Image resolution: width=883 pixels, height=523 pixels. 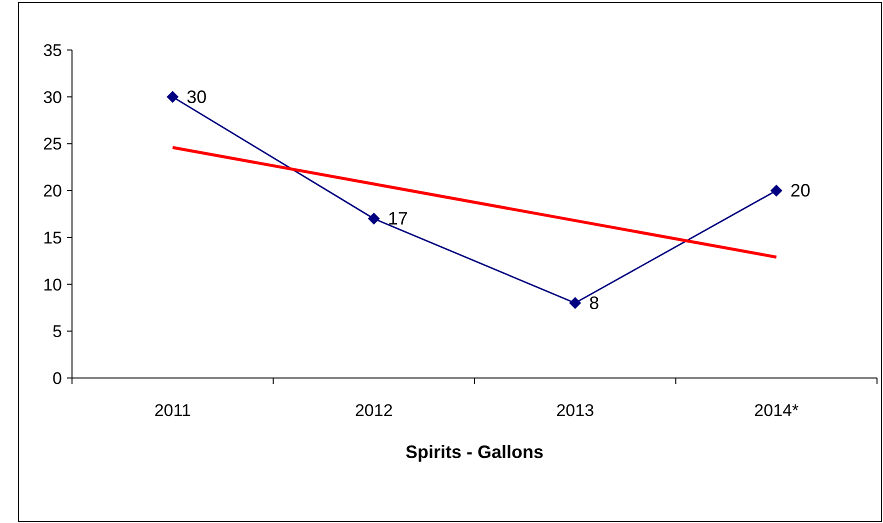 What do you see at coordinates (373, 410) in the screenshot?
I see `x-tick-label: 2012` at bounding box center [373, 410].